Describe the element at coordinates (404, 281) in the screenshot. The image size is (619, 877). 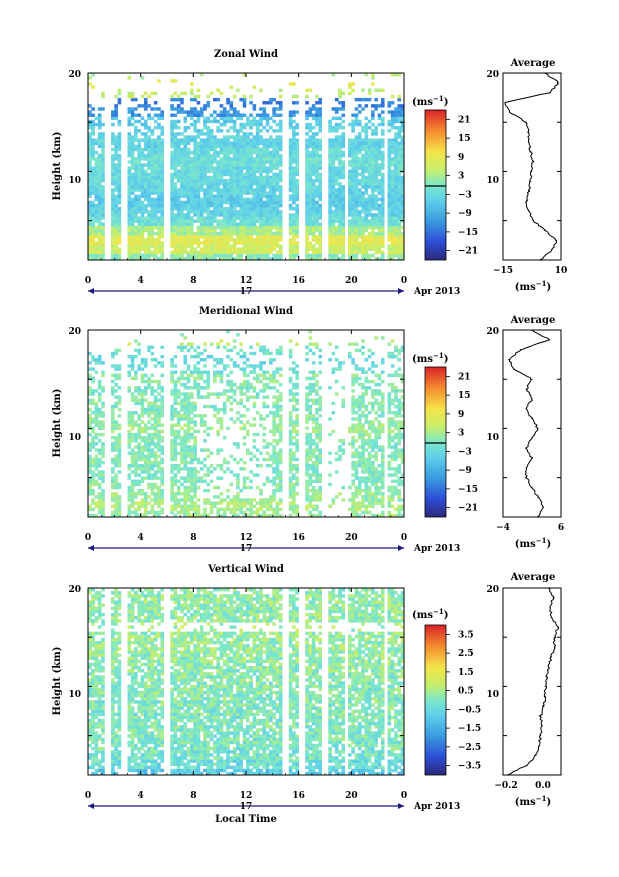
I see `x-tick-label: 0` at that location.